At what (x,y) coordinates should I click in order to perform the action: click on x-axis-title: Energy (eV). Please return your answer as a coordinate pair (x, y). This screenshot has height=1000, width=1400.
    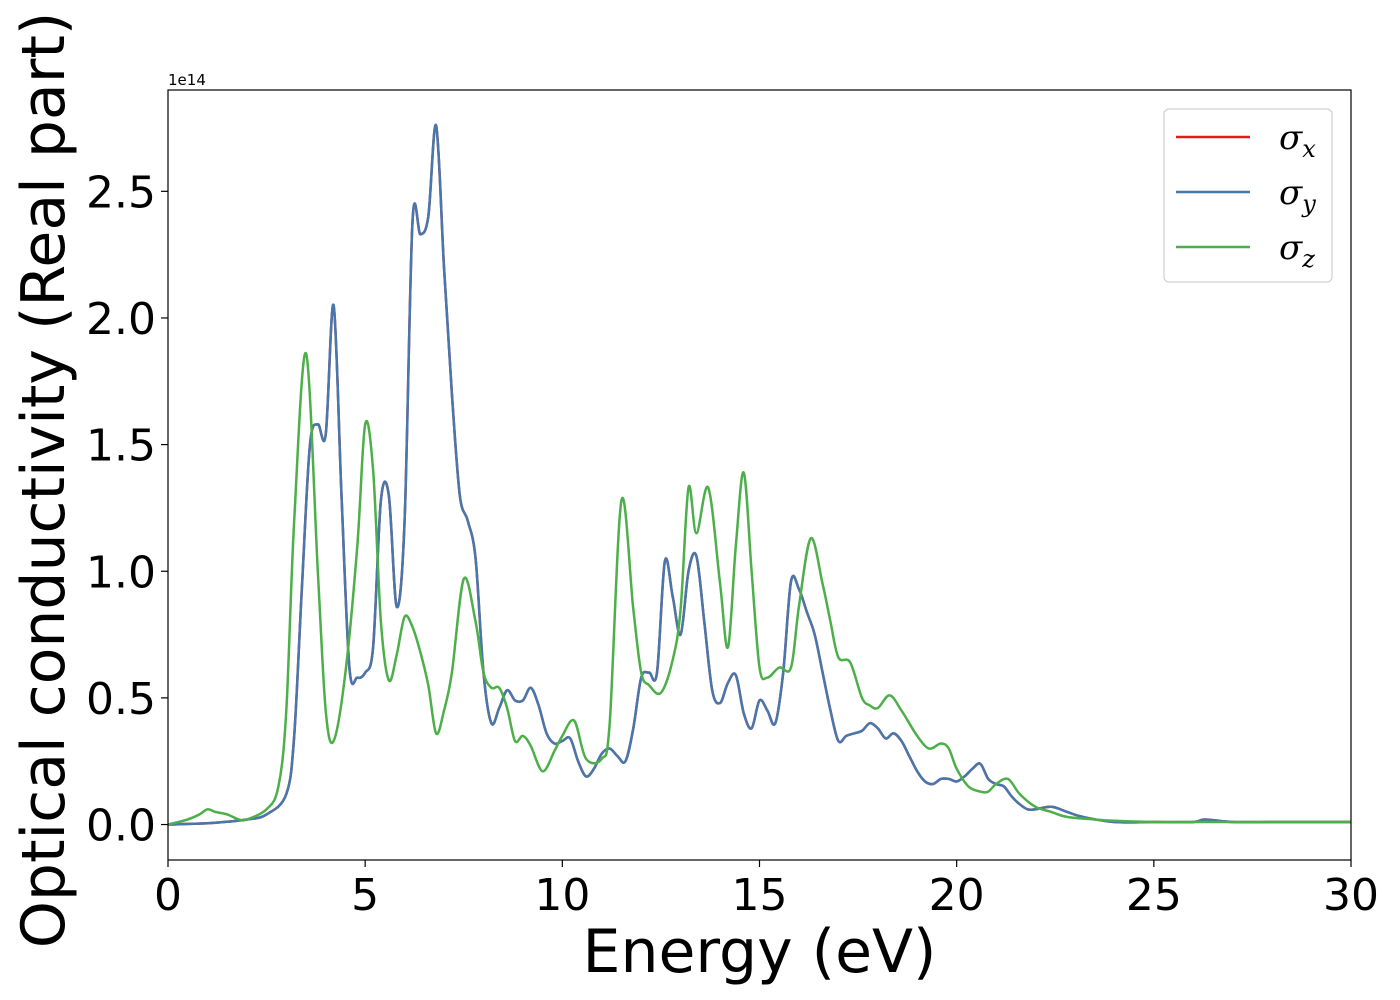
    Looking at the image, I should click on (760, 952).